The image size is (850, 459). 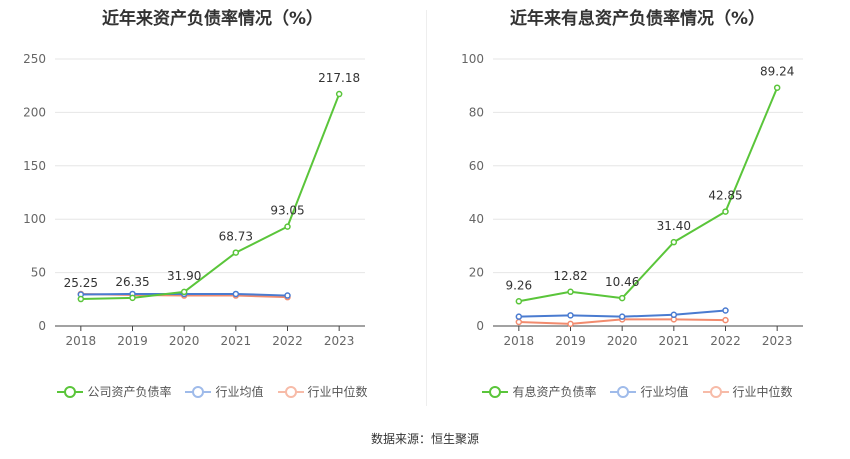 I want to click on data-label: 26.35, so click(x=132, y=282).